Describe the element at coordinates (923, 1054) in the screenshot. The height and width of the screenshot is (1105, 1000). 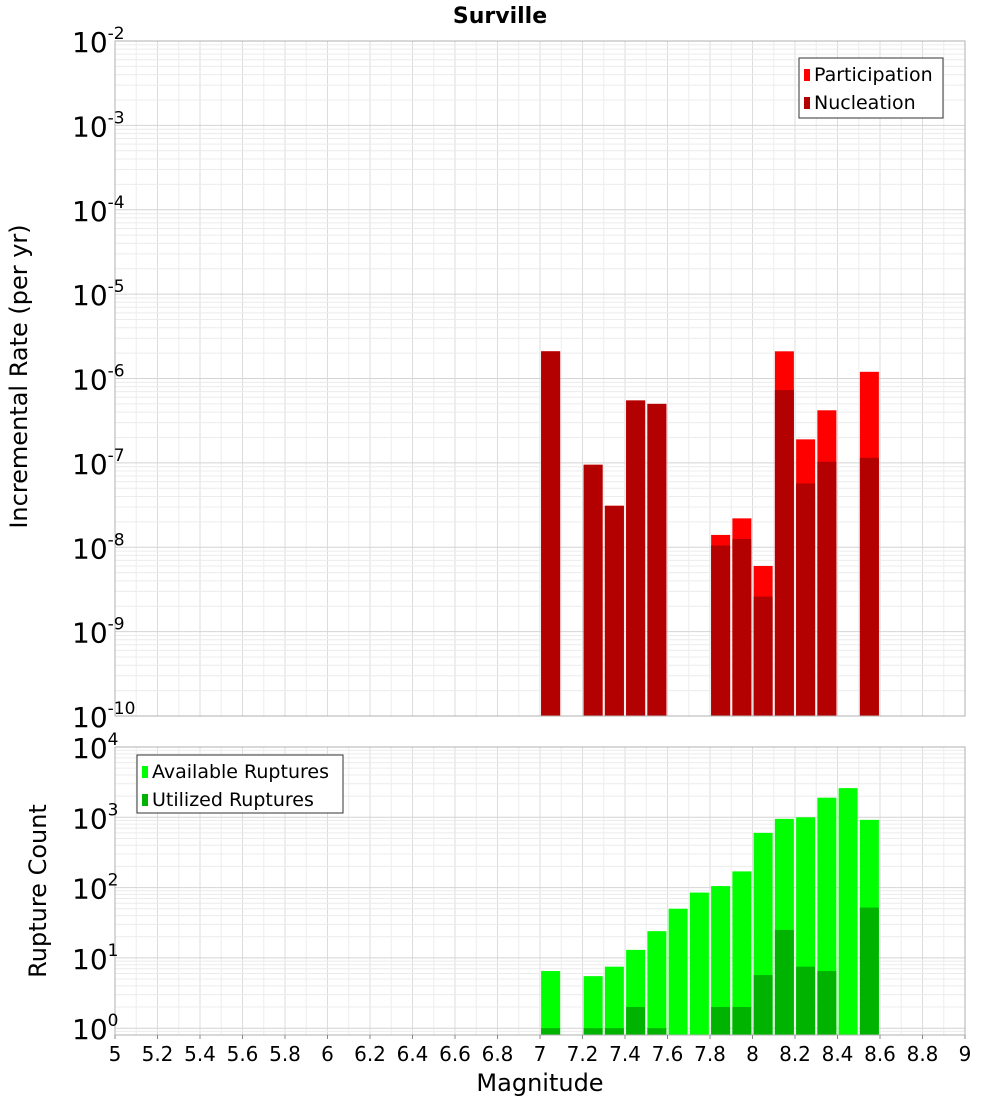
I see `x-tick-label: 8.8` at that location.